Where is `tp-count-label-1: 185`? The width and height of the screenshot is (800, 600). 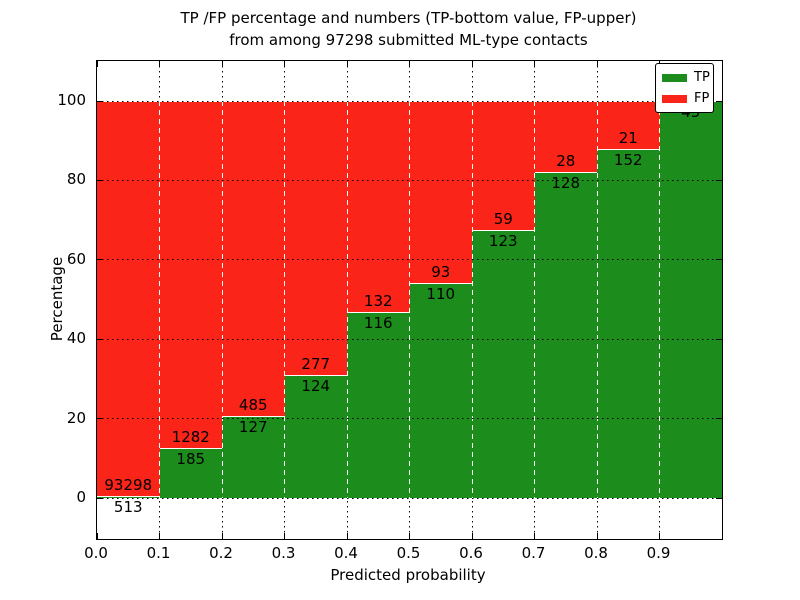
tp-count-label-1: 185 is located at coordinates (191, 458).